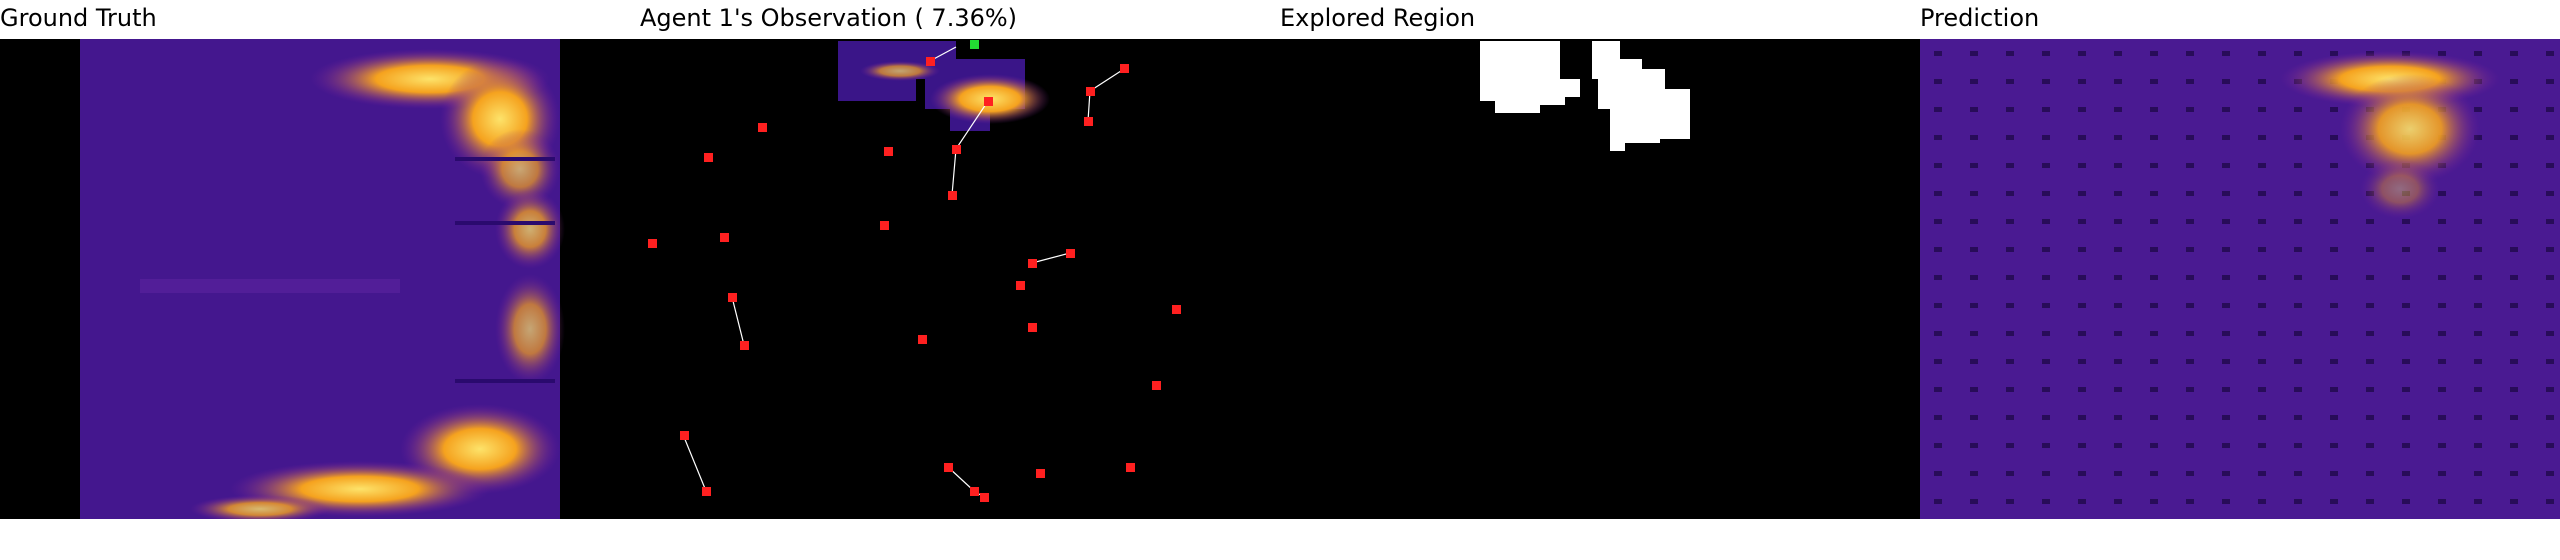 Image resolution: width=2560 pixels, height=560 pixels. What do you see at coordinates (944, 86) in the screenshot?
I see `observed-patches` at bounding box center [944, 86].